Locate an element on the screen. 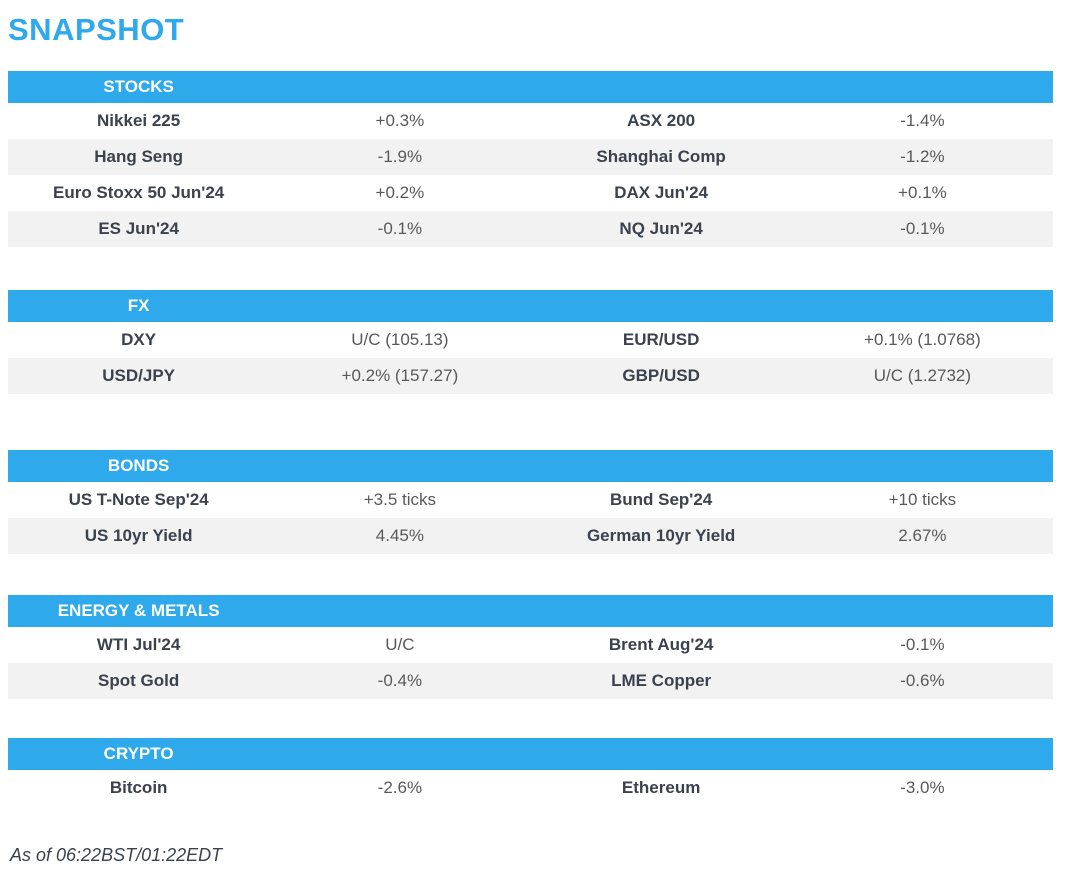 Image resolution: width=1080 pixels, height=885 pixels. instrument-label: ASX 200 is located at coordinates (661, 120).